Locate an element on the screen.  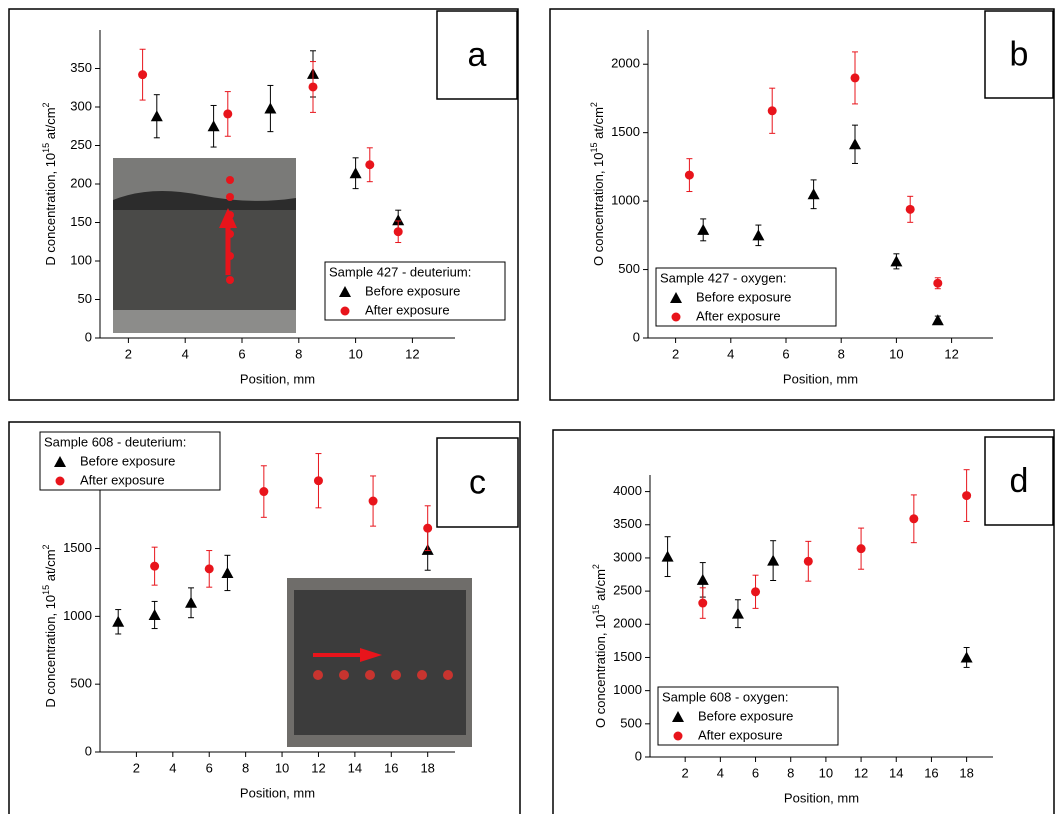
panel-label: b is located at coordinates (1019, 54).